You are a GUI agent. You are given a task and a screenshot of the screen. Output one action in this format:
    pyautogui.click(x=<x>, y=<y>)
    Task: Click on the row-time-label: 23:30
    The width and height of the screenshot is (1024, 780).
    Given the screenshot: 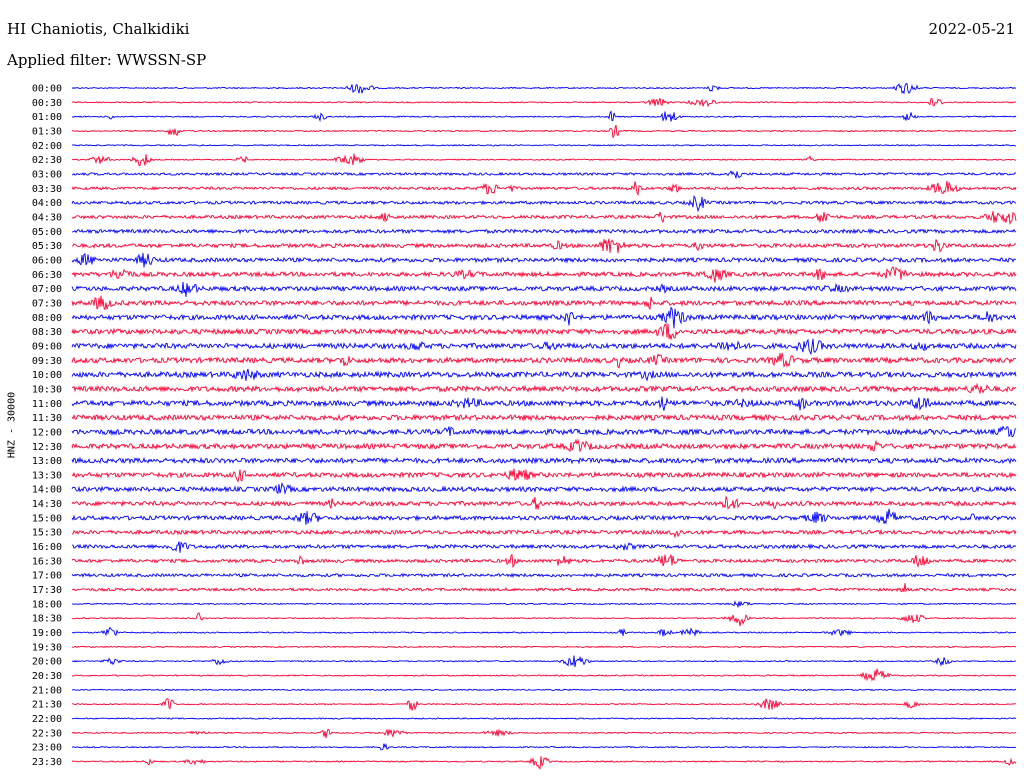 What is the action you would take?
    pyautogui.click(x=47, y=762)
    